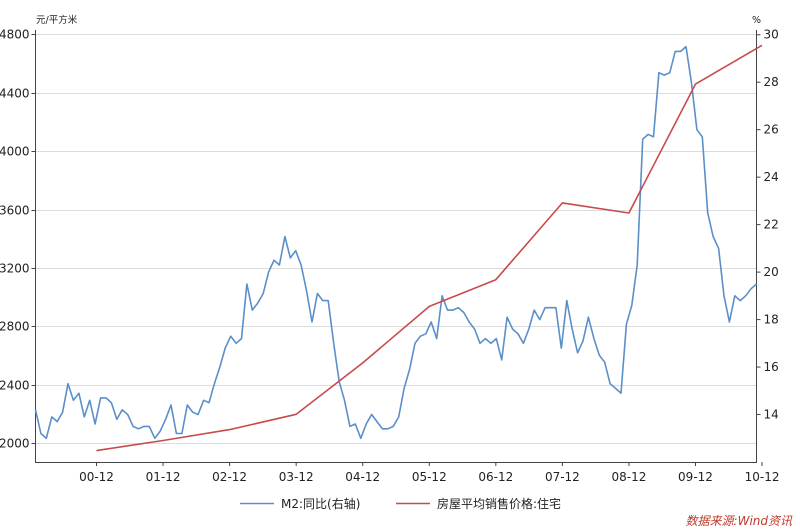 This screenshot has height=530, width=800. I want to click on right-tick-label: 14, so click(771, 415).